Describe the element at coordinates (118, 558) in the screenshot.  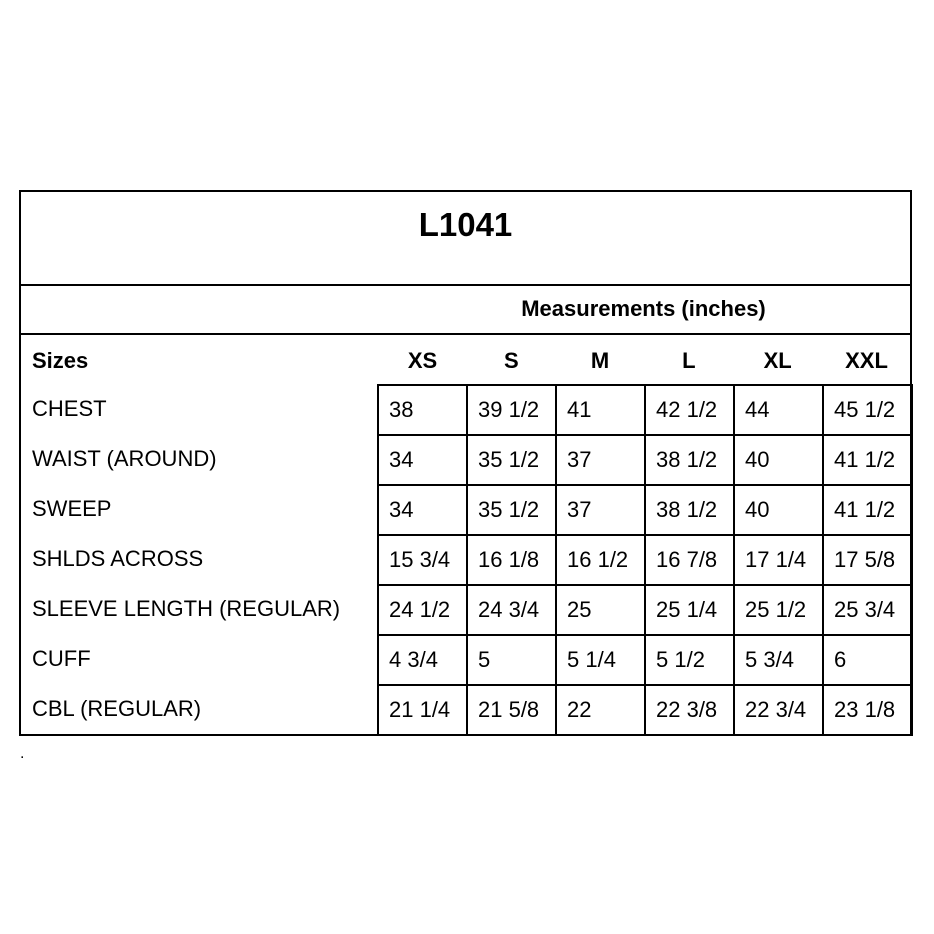
I see `row-label: SHLDS ACROSS` at that location.